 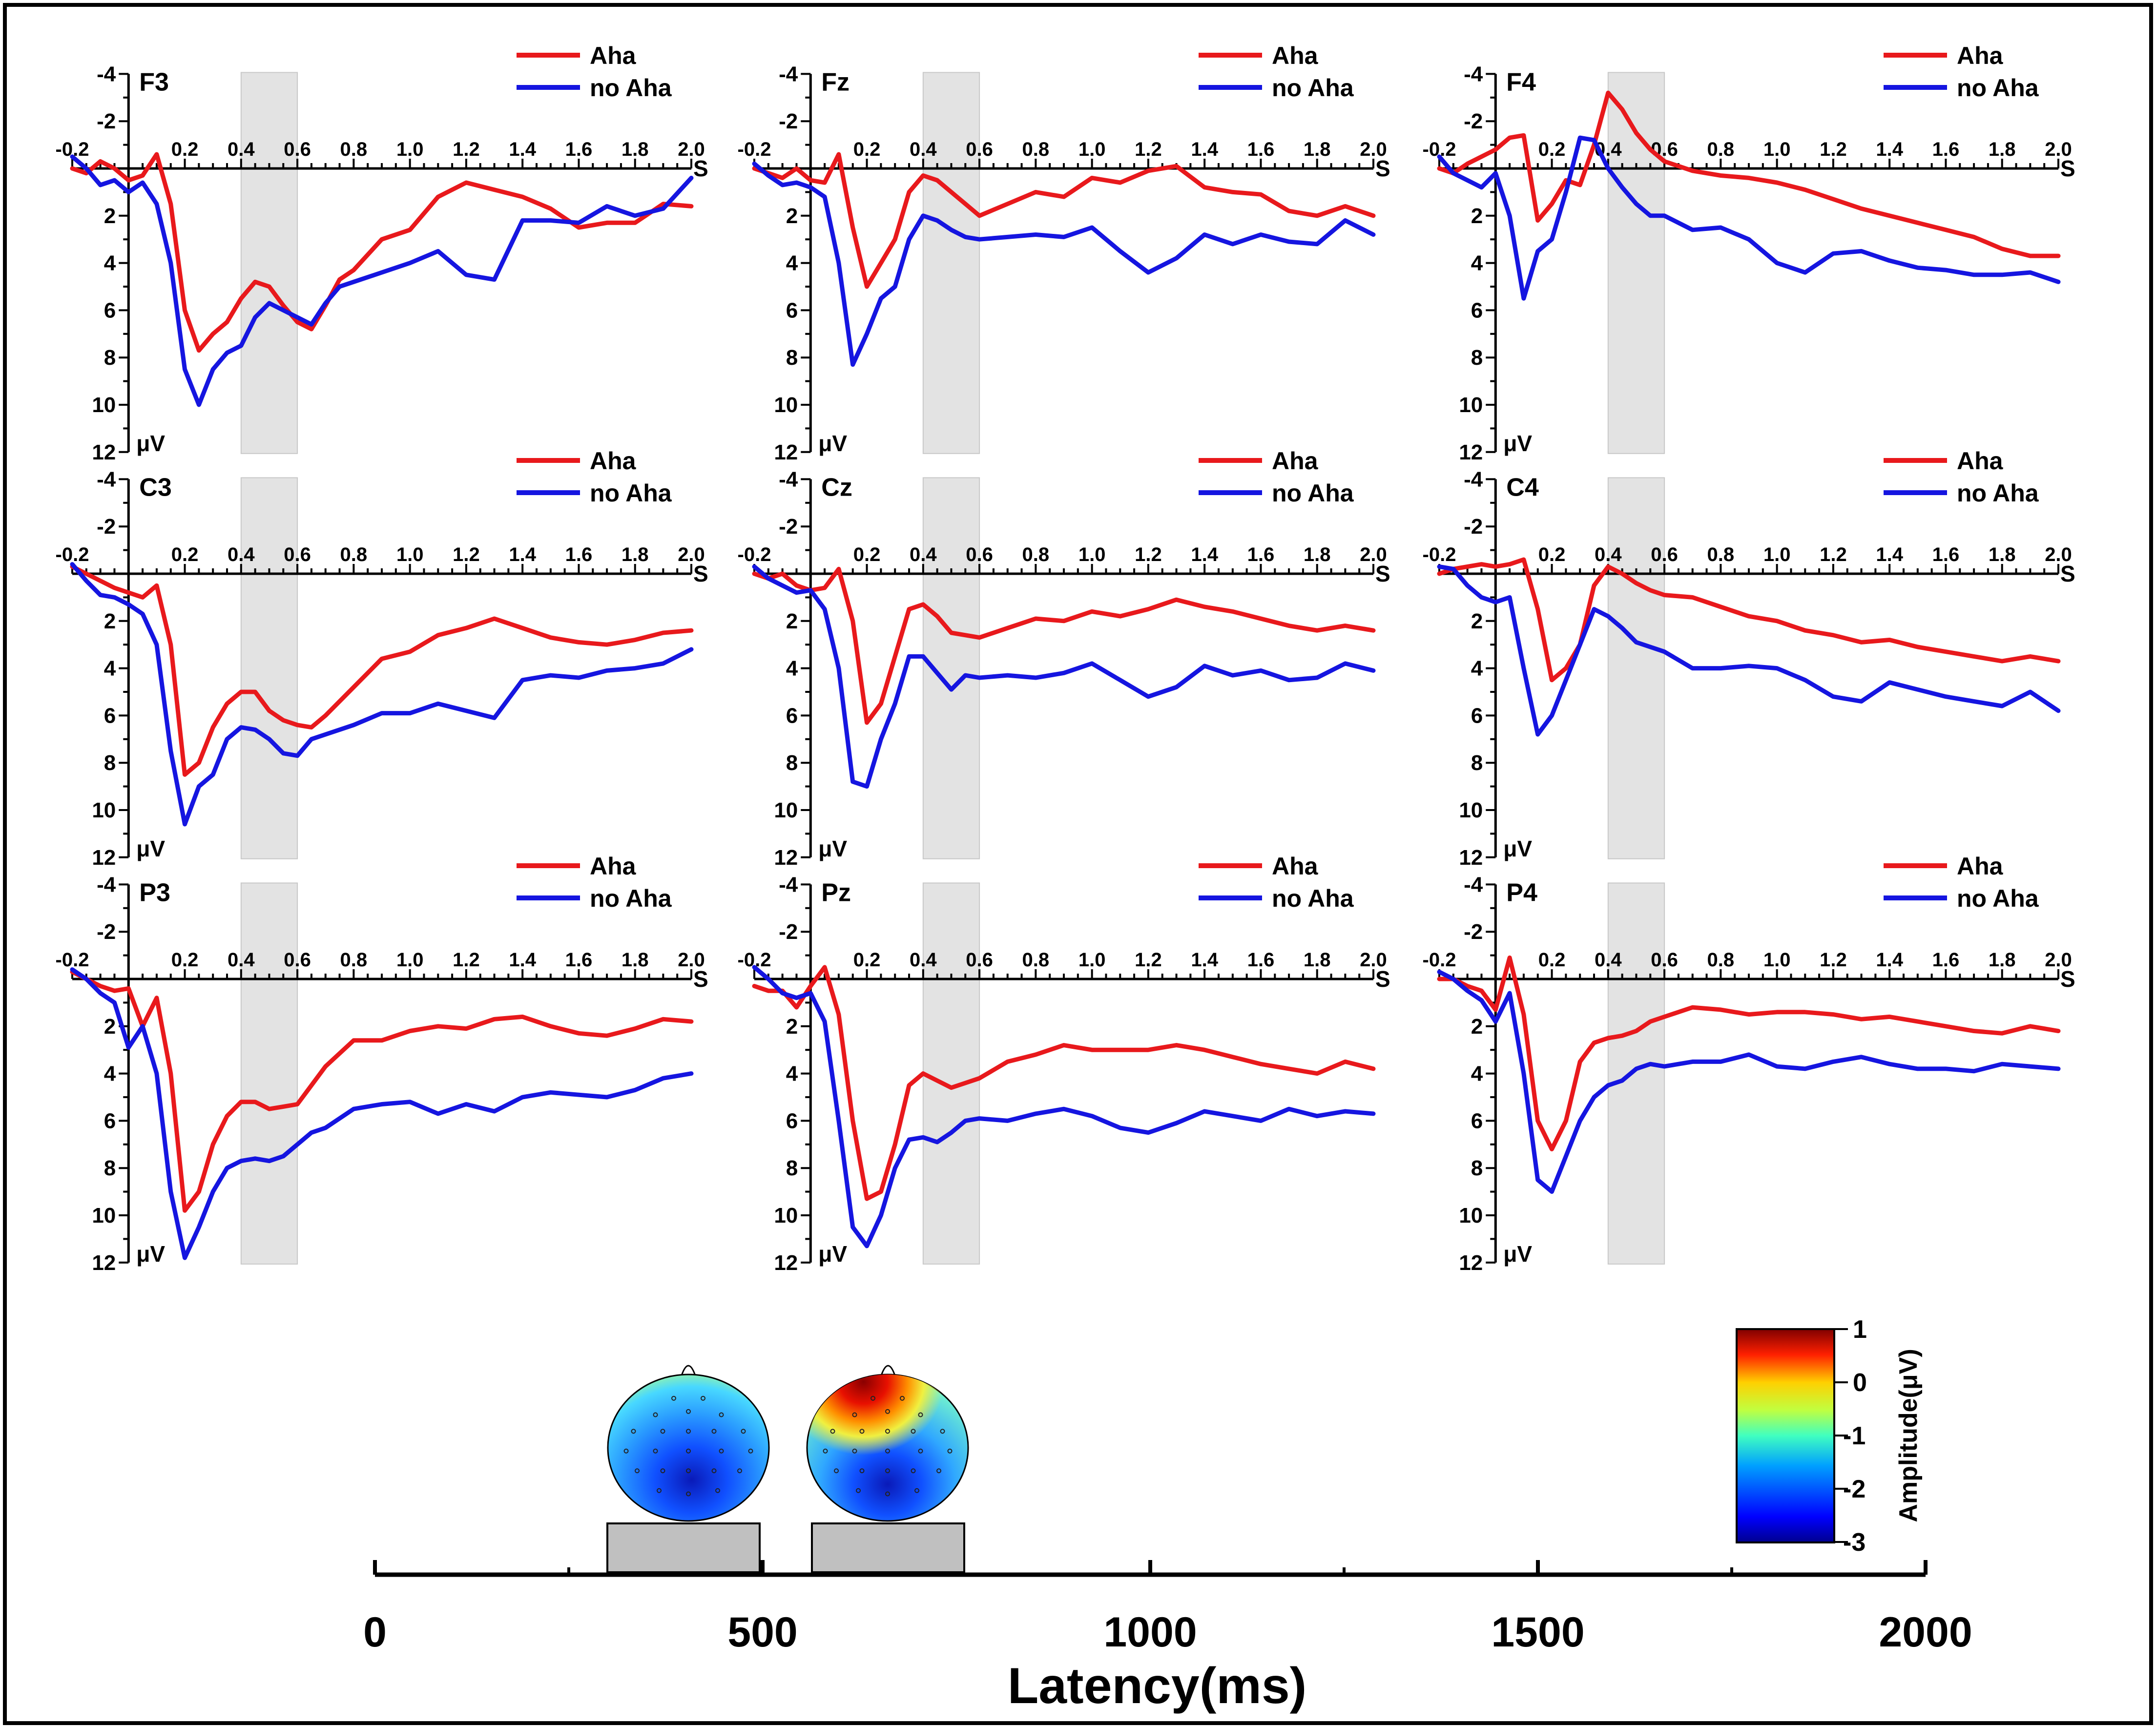 What do you see at coordinates (836, 82) in the screenshot?
I see `electrode-label: Fz` at bounding box center [836, 82].